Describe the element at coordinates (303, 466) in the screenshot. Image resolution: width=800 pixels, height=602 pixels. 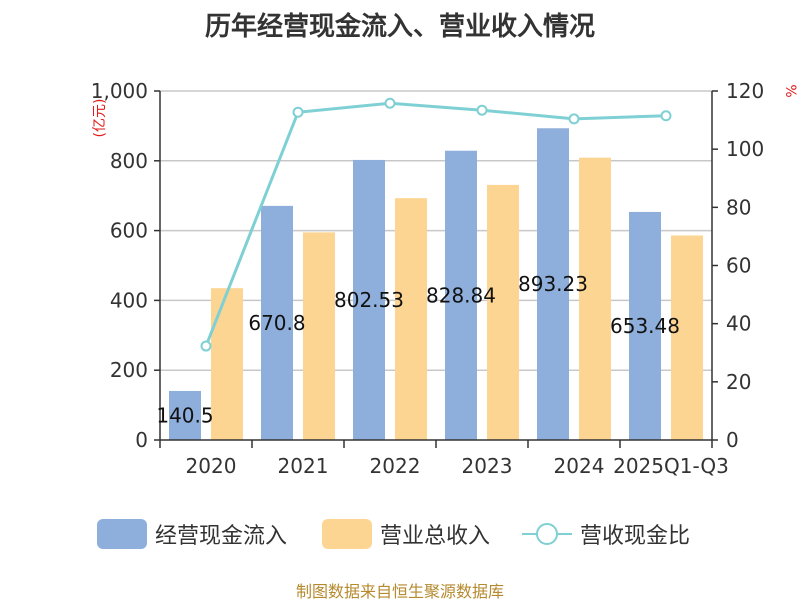
I see `x-tick-label: 2021` at that location.